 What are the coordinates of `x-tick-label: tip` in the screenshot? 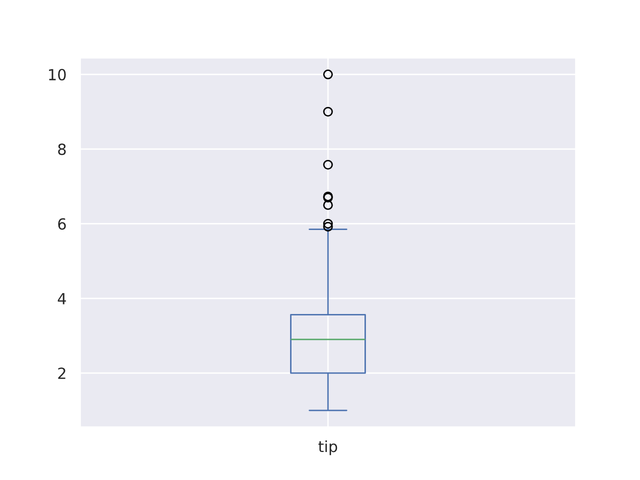 It's located at (328, 448).